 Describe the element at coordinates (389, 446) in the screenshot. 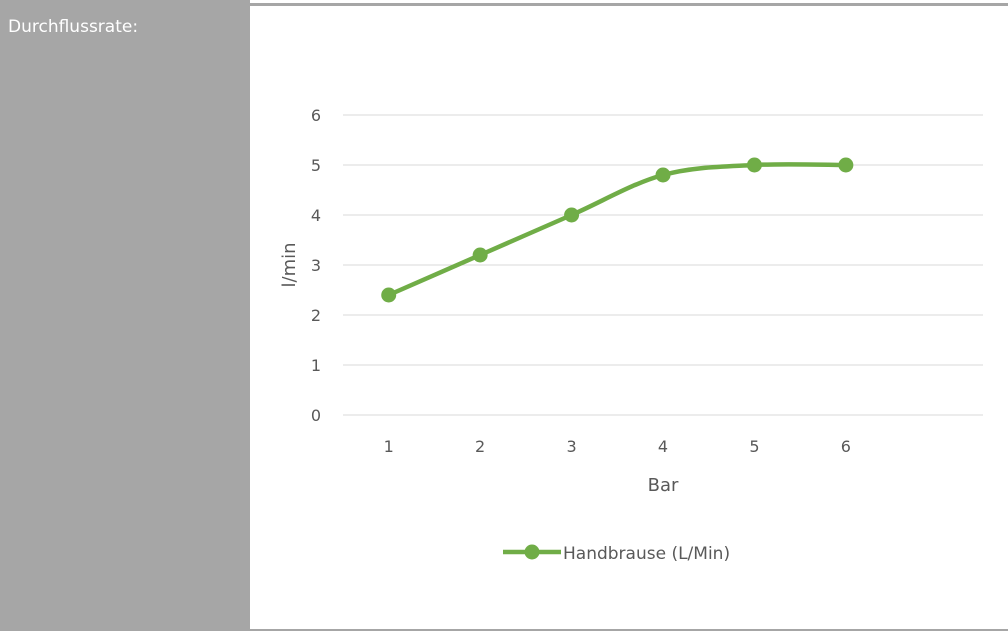

I see `x-tick-label: 1` at that location.